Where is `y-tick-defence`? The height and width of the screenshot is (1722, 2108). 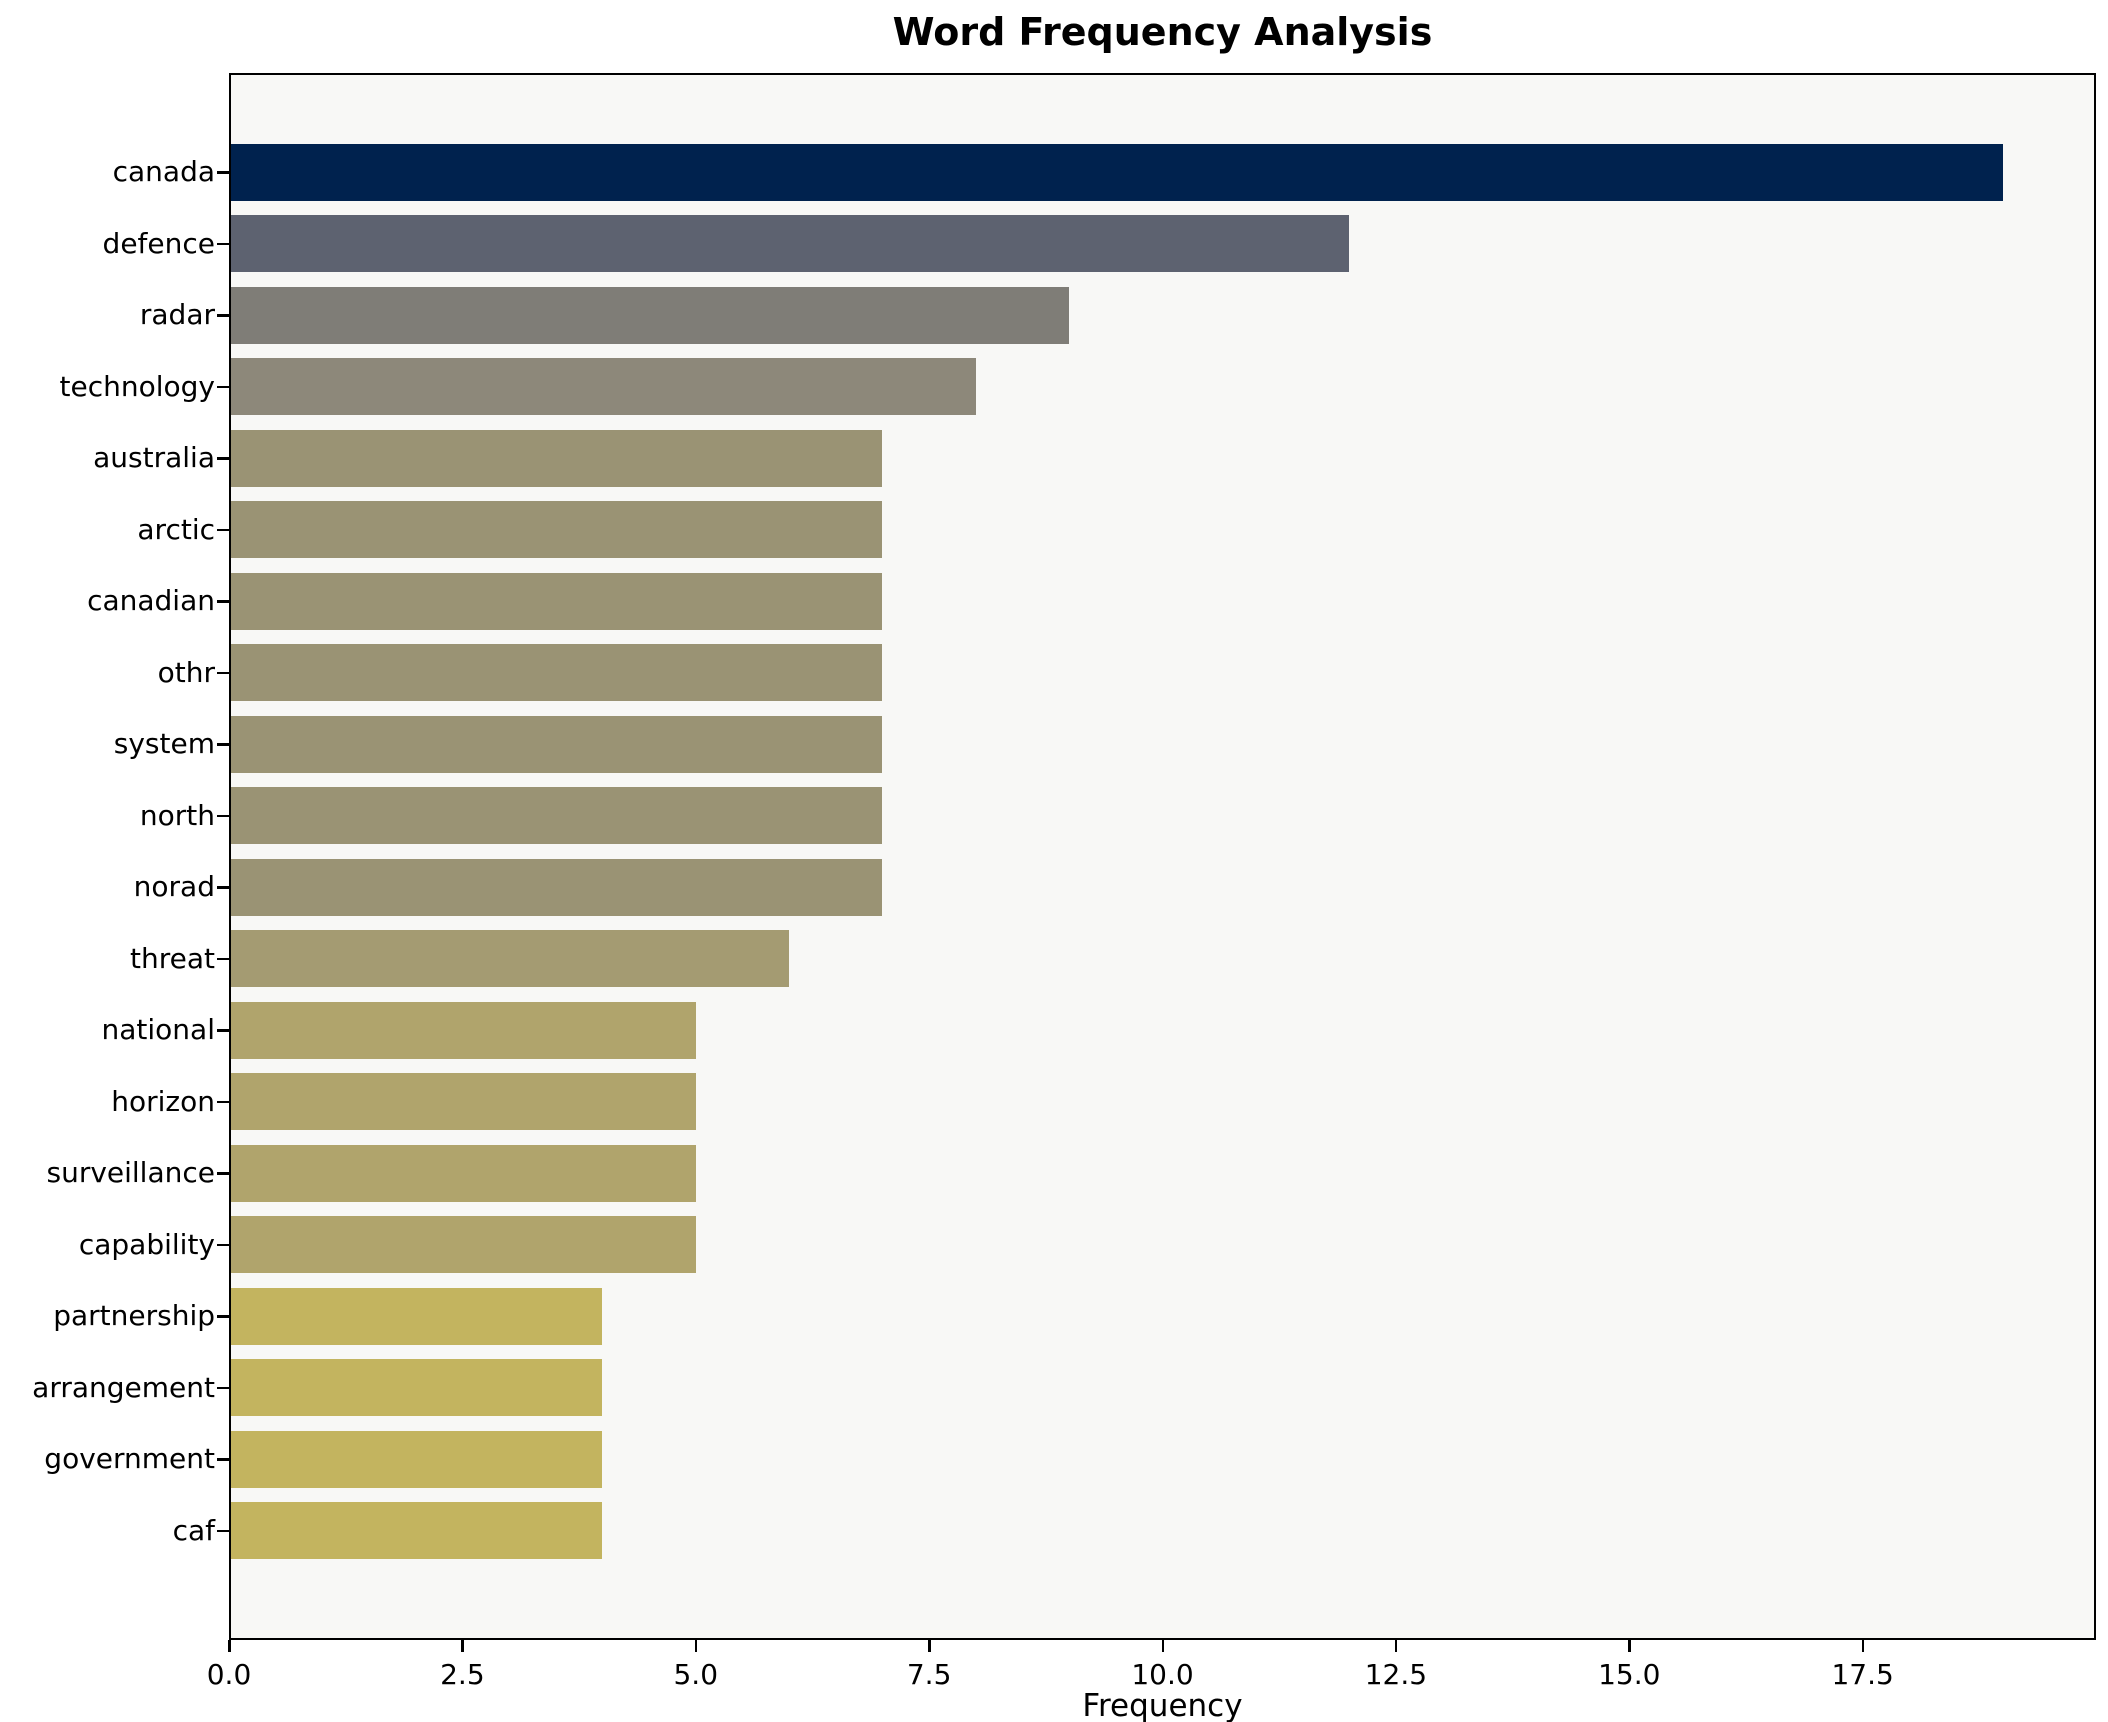 y-tick-defence is located at coordinates (223, 243).